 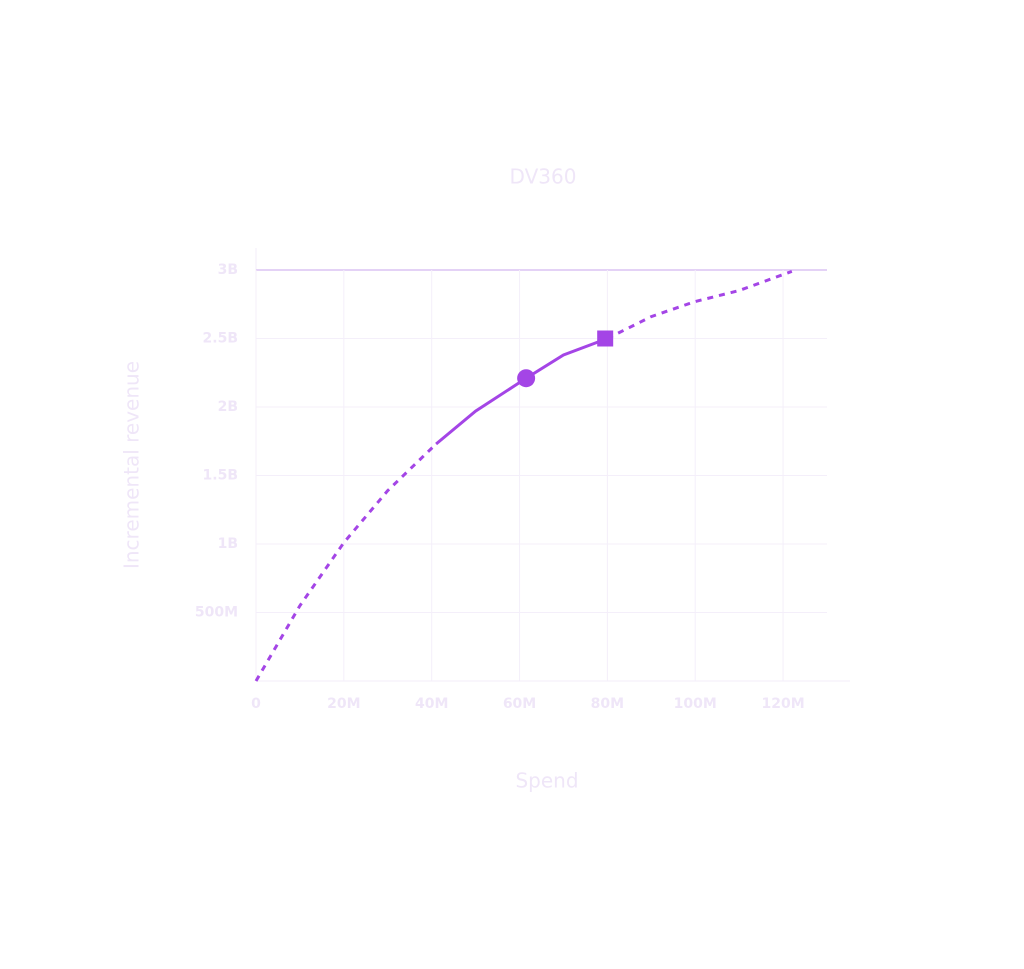 I want to click on chart-title: DV360, so click(x=543, y=177).